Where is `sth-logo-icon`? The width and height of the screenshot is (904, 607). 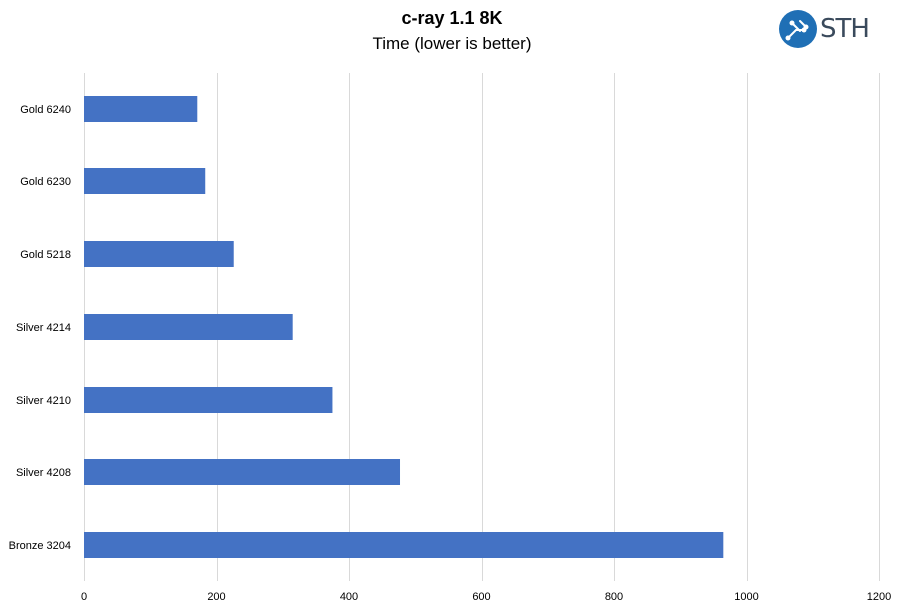
sth-logo-icon is located at coordinates (798, 29).